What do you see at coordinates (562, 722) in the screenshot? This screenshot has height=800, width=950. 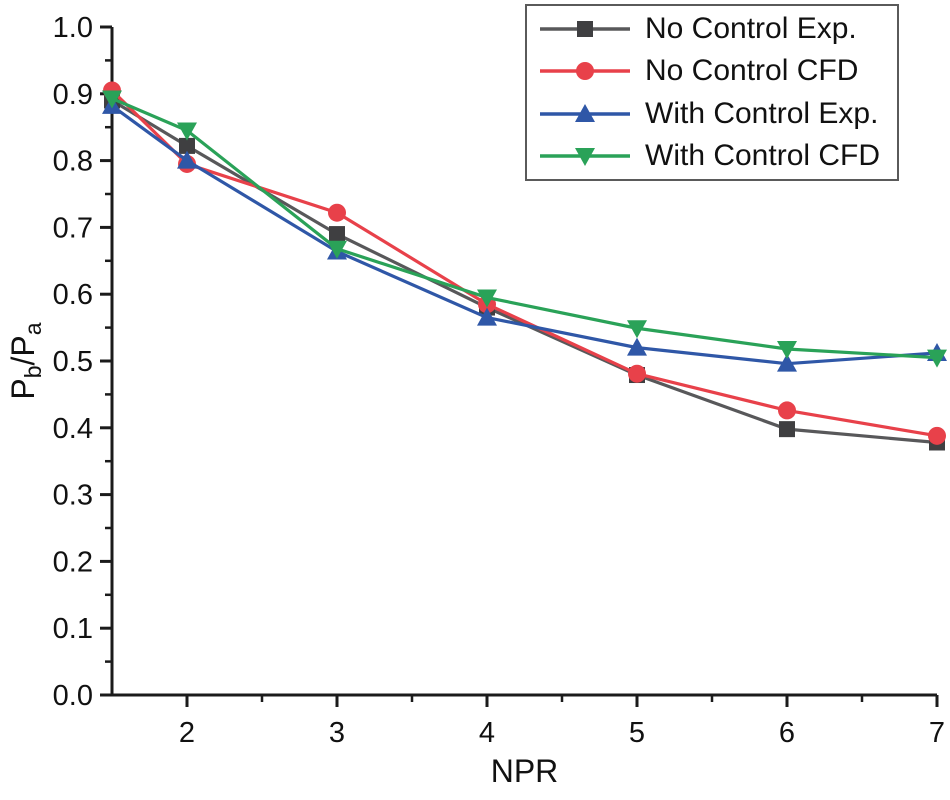 I see `x-axis-ticks: 2 3 4 5 6 7` at bounding box center [562, 722].